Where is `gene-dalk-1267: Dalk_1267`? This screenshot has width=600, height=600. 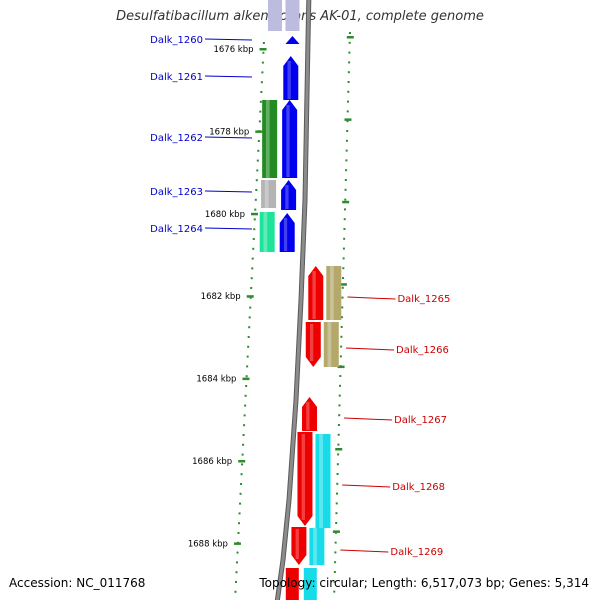 gene-dalk-1267: Dalk_1267 is located at coordinates (374, 414).